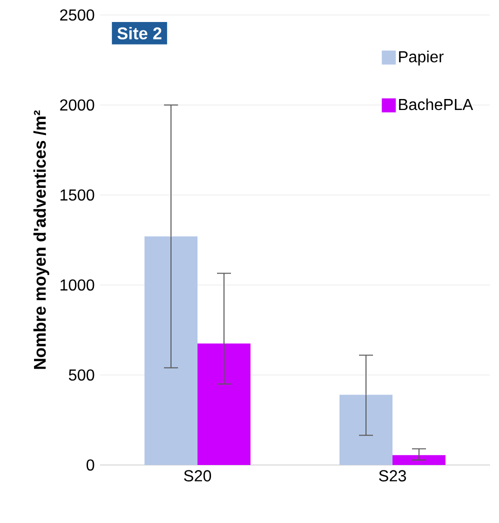 The height and width of the screenshot is (523, 499). What do you see at coordinates (436, 104) in the screenshot?
I see `legend-label: BachePLA` at bounding box center [436, 104].